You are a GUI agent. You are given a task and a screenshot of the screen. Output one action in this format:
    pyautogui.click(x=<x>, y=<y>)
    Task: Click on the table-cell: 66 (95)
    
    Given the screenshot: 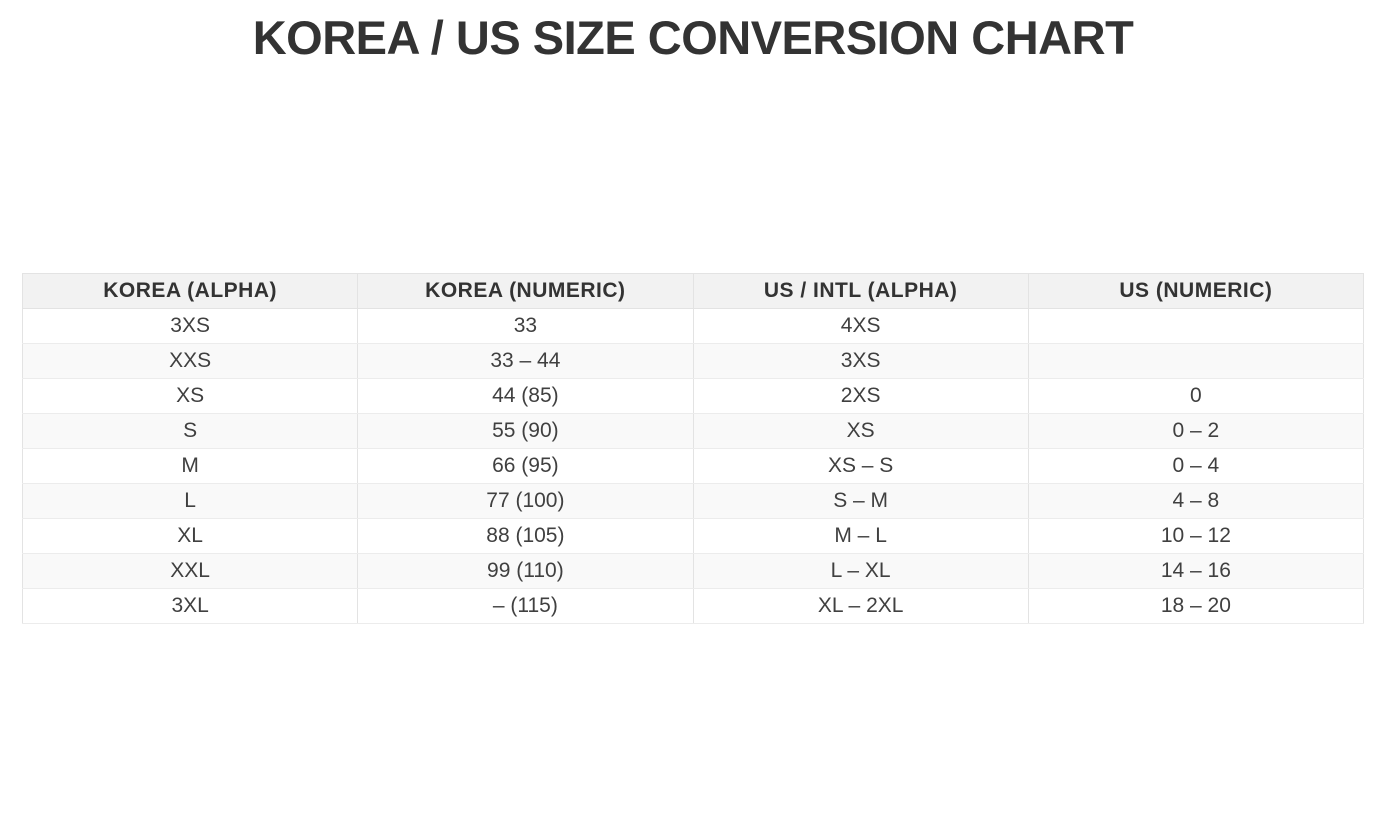 What is the action you would take?
    pyautogui.click(x=525, y=466)
    